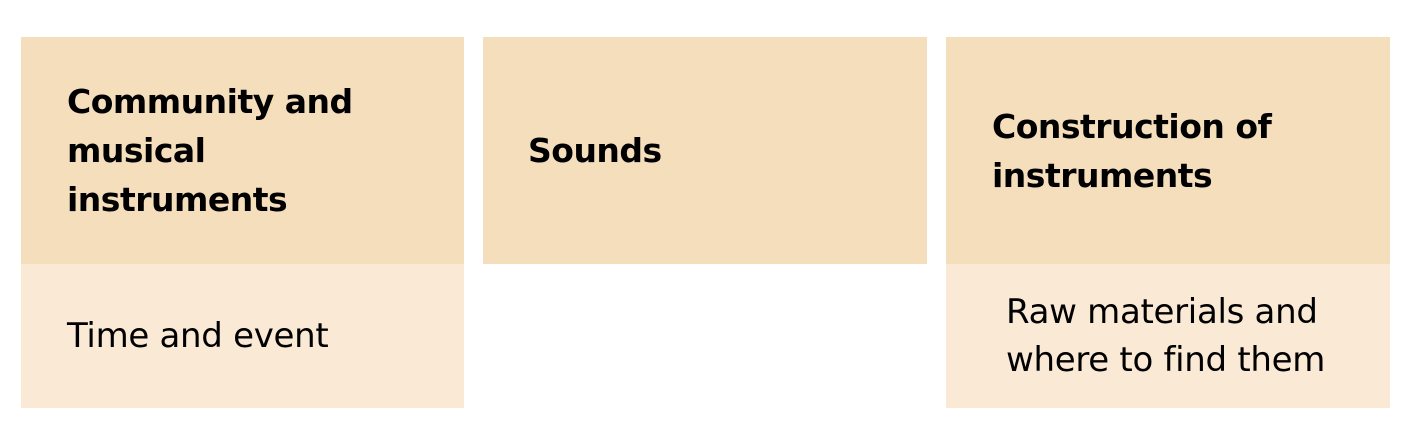  Describe the element at coordinates (198, 336) in the screenshot. I see `sub-time-and-event-label: Time and event` at that location.